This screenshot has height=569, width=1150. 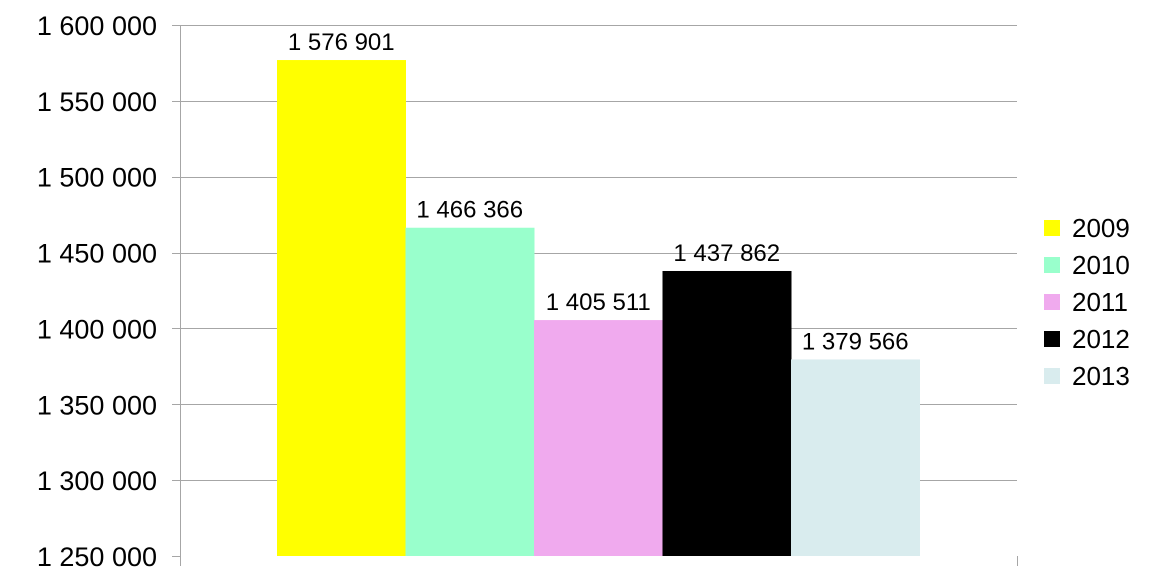 What do you see at coordinates (97, 329) in the screenshot?
I see `y-tick-label: 1 400 000` at bounding box center [97, 329].